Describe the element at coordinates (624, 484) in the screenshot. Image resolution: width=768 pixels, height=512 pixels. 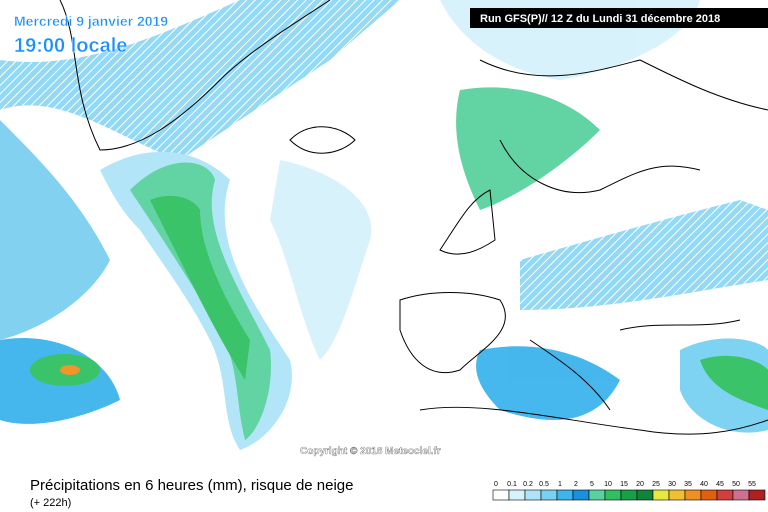
I see `legend-label: 15` at that location.